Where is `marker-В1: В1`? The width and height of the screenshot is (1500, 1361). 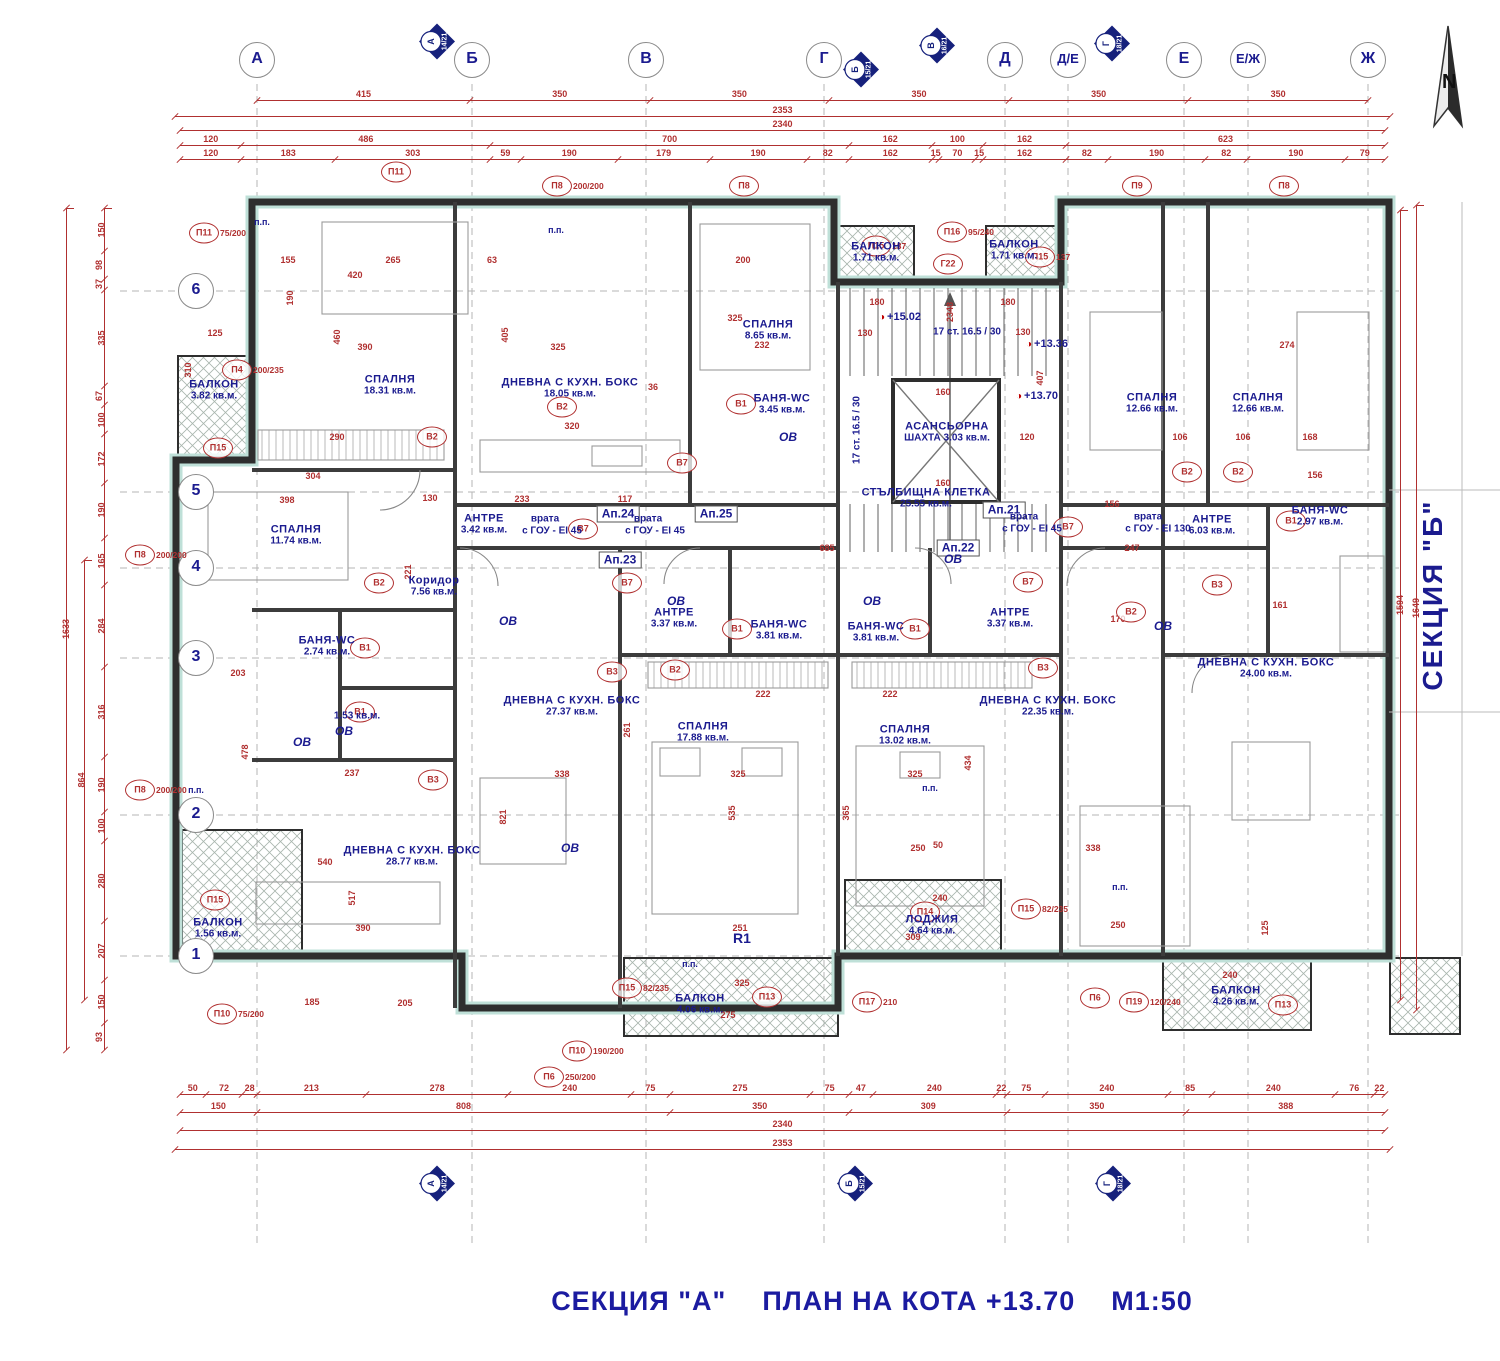
marker-В1: В1 is located at coordinates (915, 629).